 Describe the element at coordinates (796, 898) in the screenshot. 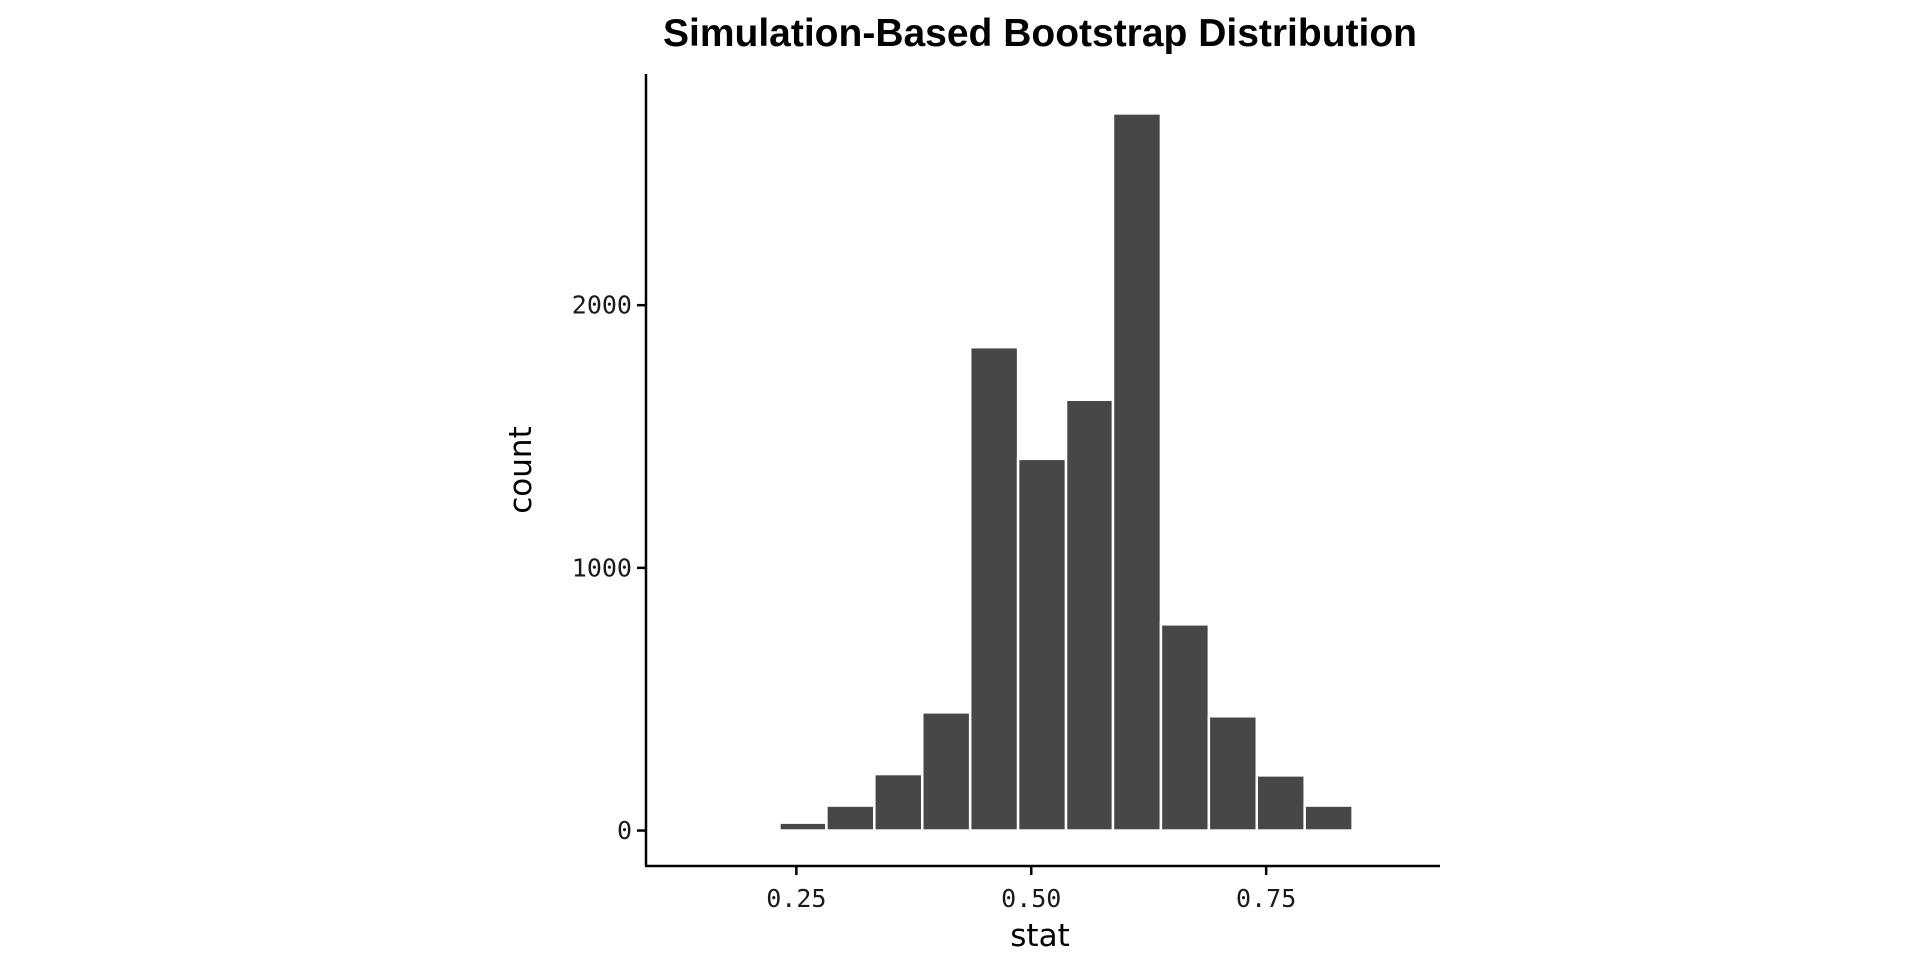

I see `x-tick-label-0: 0.25` at that location.